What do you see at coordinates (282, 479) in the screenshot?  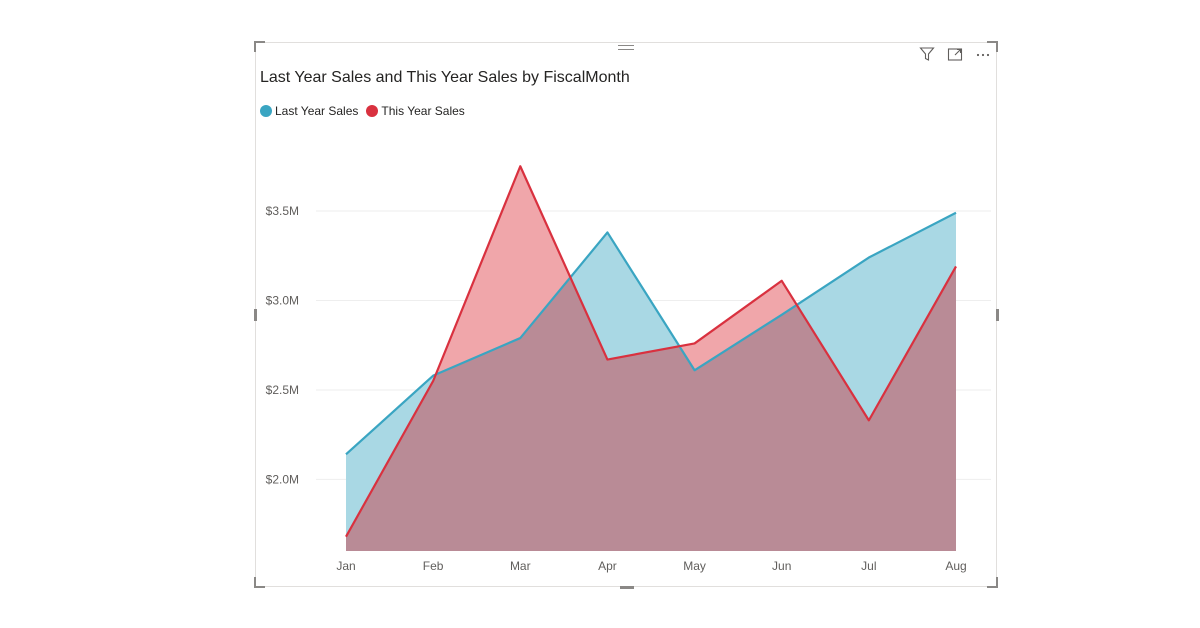 I see `y-tick-label-2-0m: $2.0M` at bounding box center [282, 479].